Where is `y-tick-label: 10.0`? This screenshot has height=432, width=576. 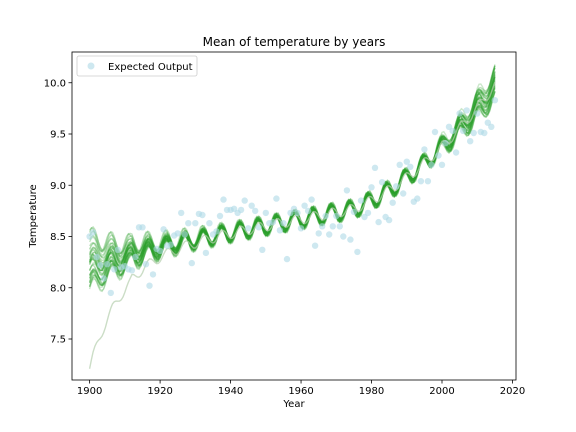 y-tick-label: 10.0 is located at coordinates (55, 83).